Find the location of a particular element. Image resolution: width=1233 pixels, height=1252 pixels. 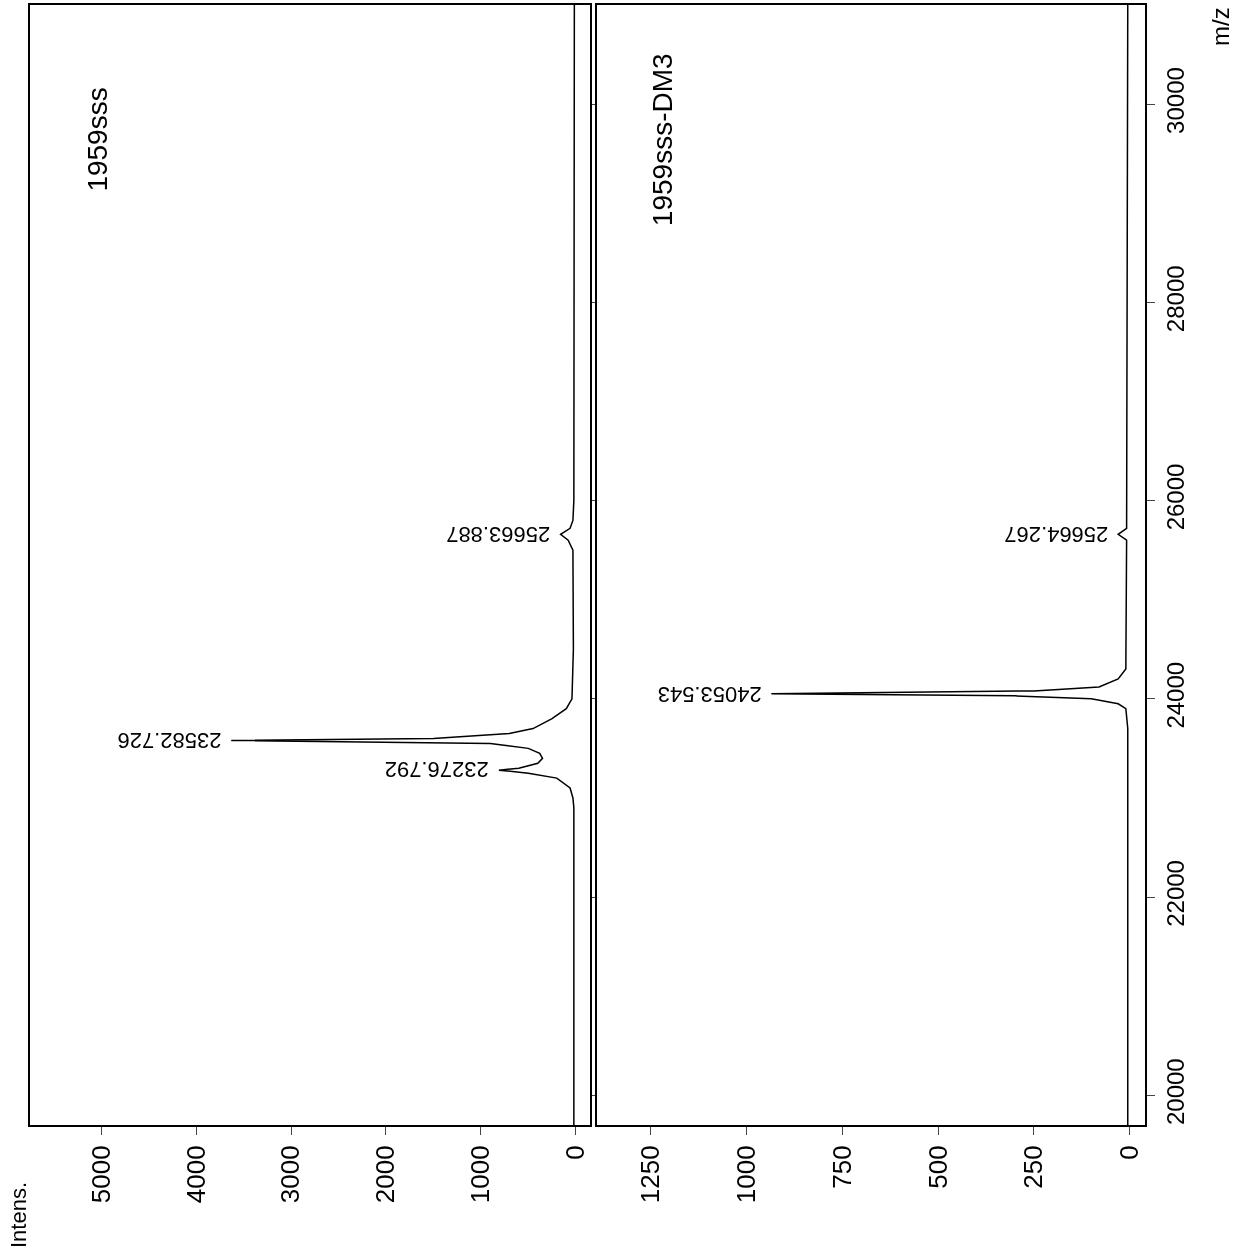

annotation: 25664.267 is located at coordinates (1056, 534).